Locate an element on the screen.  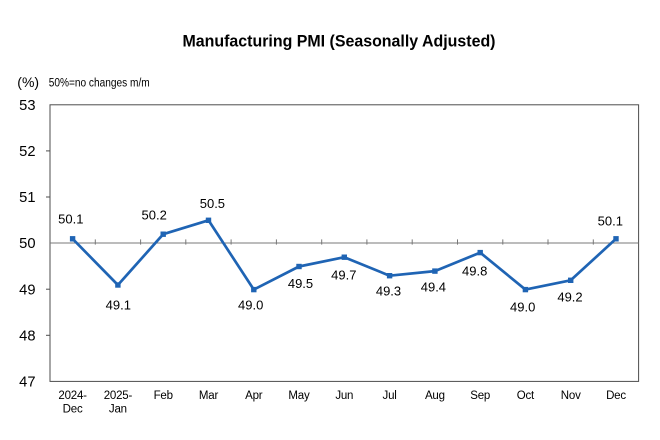
svg-text: Sep is located at coordinates (480, 396).